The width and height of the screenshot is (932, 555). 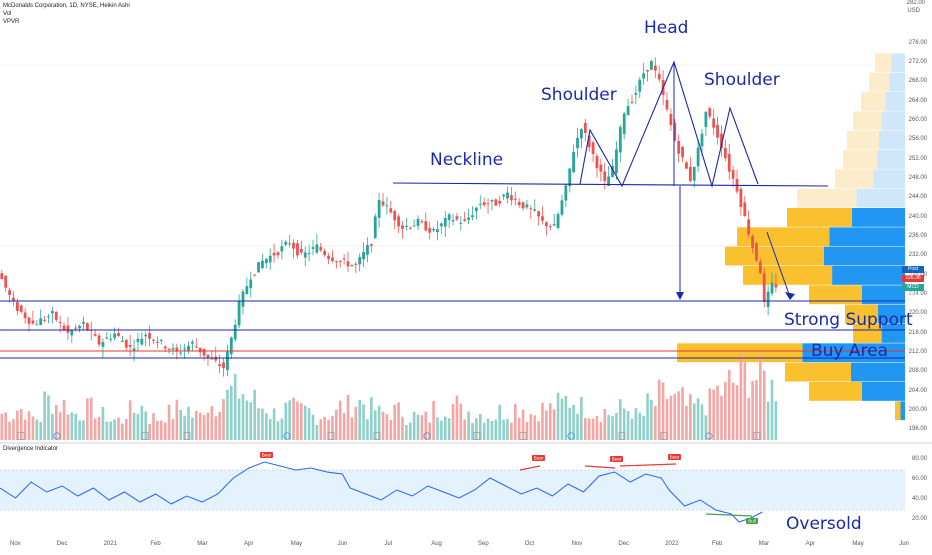 What do you see at coordinates (467, 160) in the screenshot?
I see `neckline-label: Neckline` at bounding box center [467, 160].